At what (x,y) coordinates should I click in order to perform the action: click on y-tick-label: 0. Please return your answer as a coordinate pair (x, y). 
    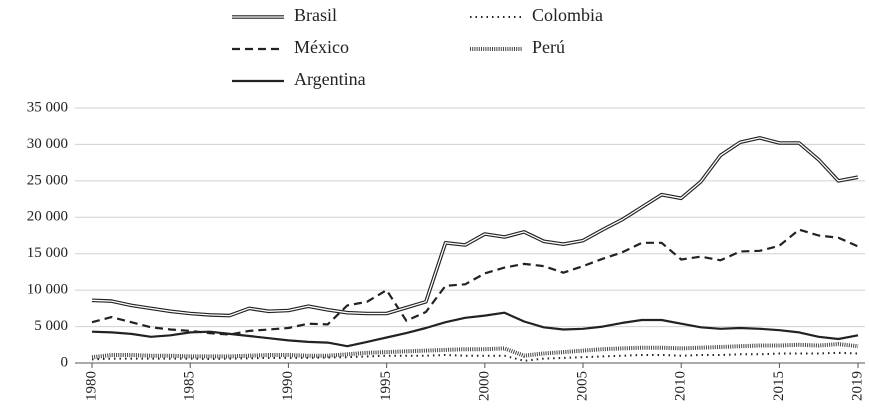
    Looking at the image, I should click on (65, 362).